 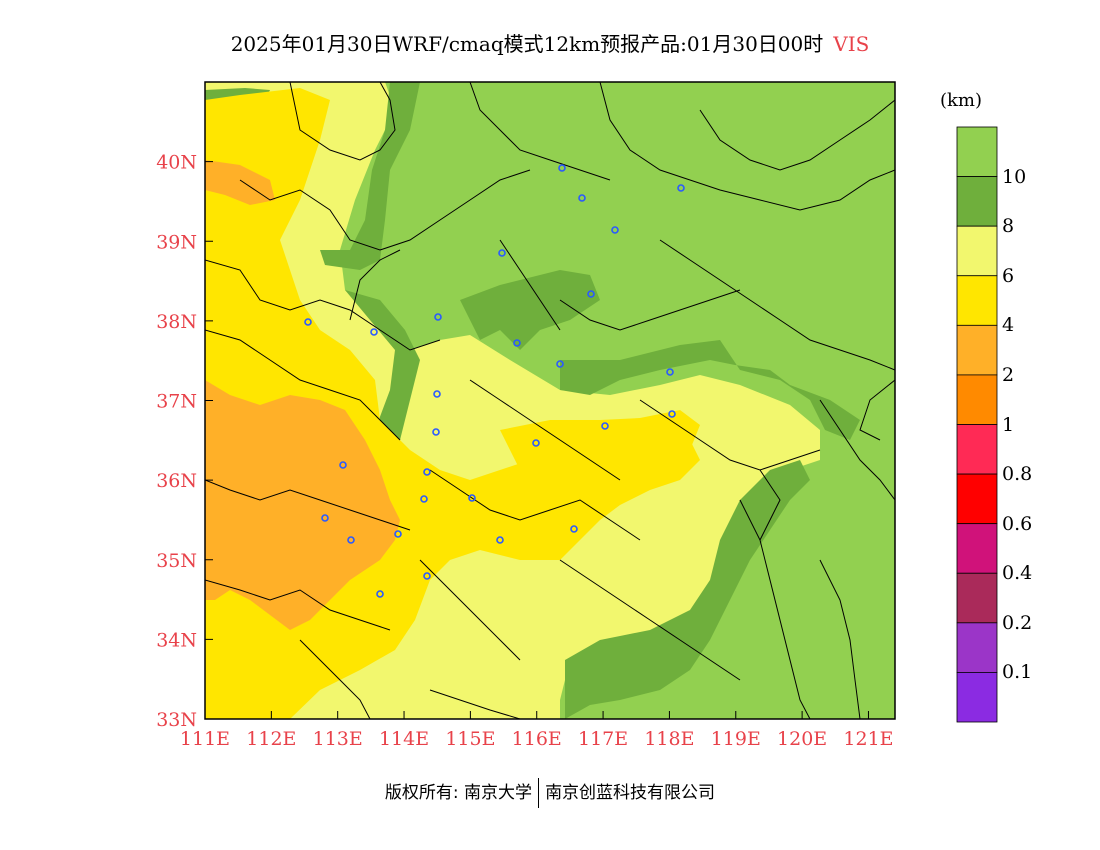 What do you see at coordinates (271, 739) in the screenshot?
I see `lon-label: 112E` at bounding box center [271, 739].